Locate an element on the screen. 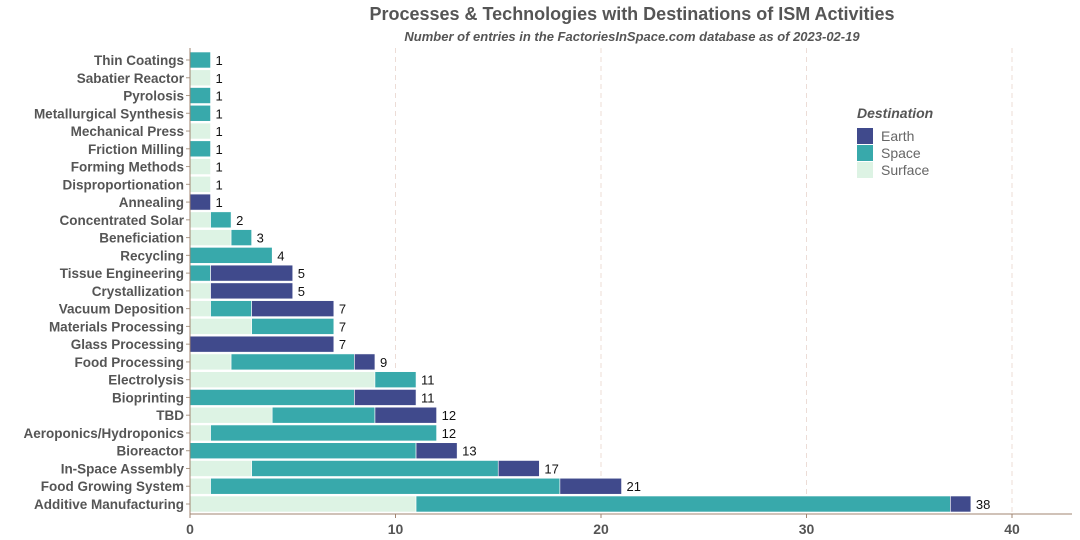 This screenshot has height=540, width=1080. y-label: Recycling is located at coordinates (152, 255).